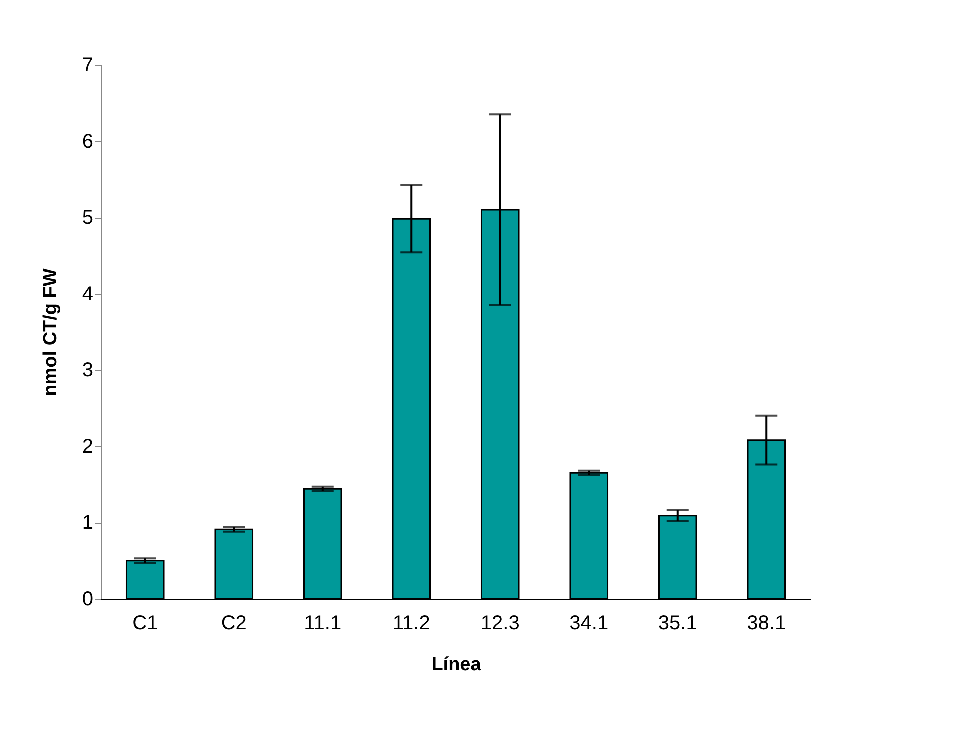 The image size is (980, 751). Describe the element at coordinates (678, 623) in the screenshot. I see `x-tick-label: 35.1` at that location.